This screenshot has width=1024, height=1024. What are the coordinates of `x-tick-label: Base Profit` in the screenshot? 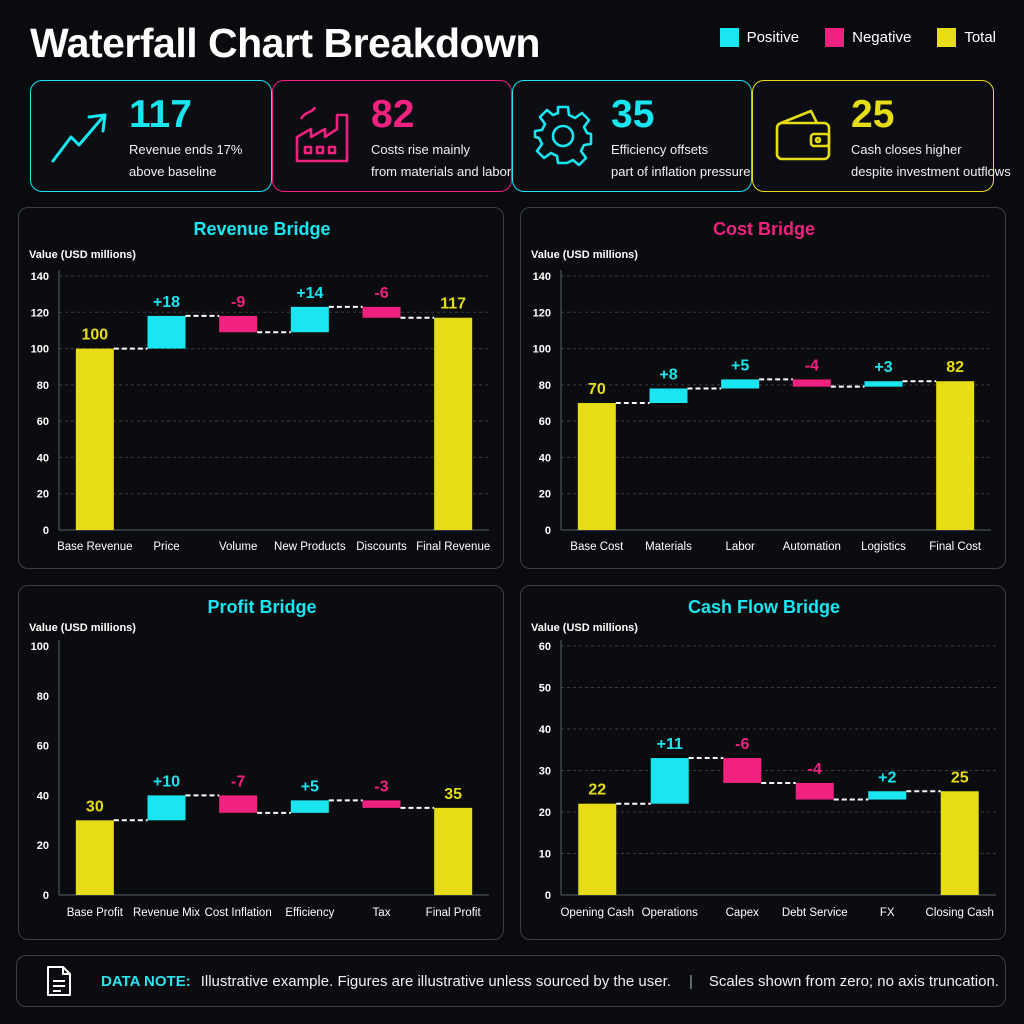 It's located at (95, 913).